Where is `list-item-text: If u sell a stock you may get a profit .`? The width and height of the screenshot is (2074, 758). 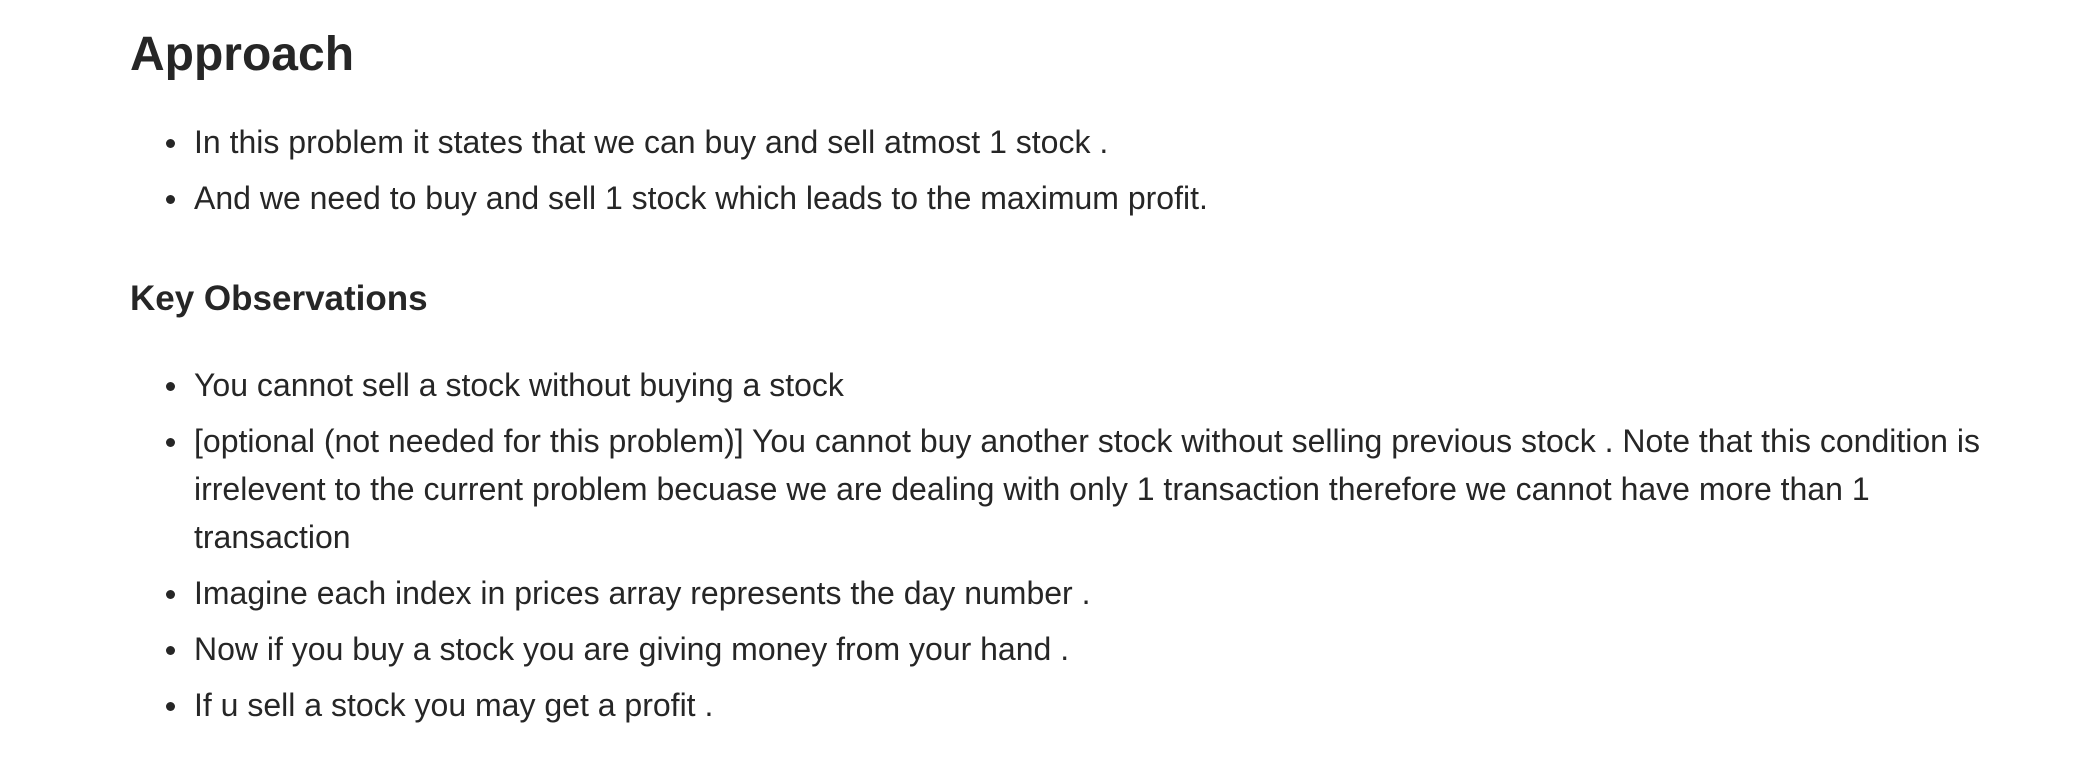 list-item-text: If u sell a stock you may get a profit . is located at coordinates (454, 705).